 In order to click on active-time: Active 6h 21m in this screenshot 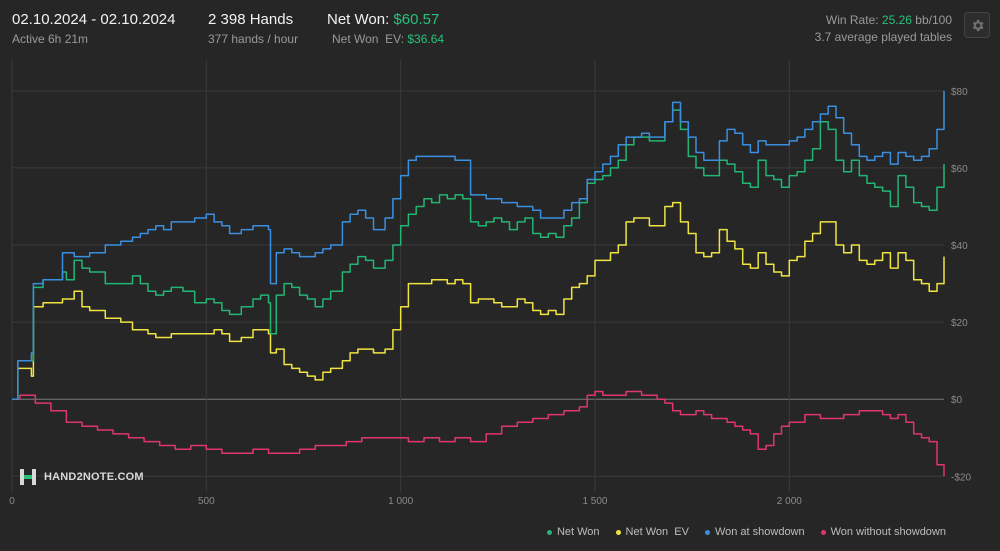, I will do `click(50, 39)`.